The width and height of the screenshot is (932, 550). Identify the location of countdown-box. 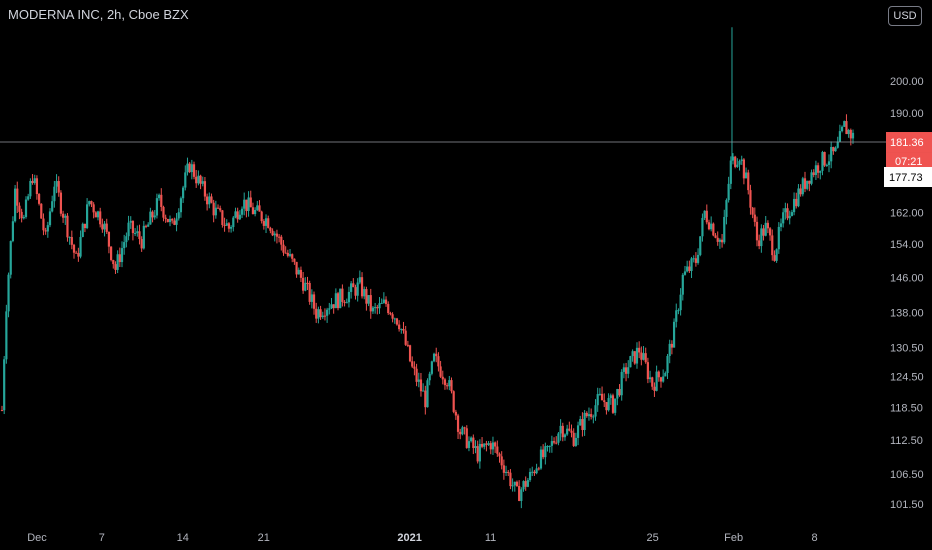
(909, 161).